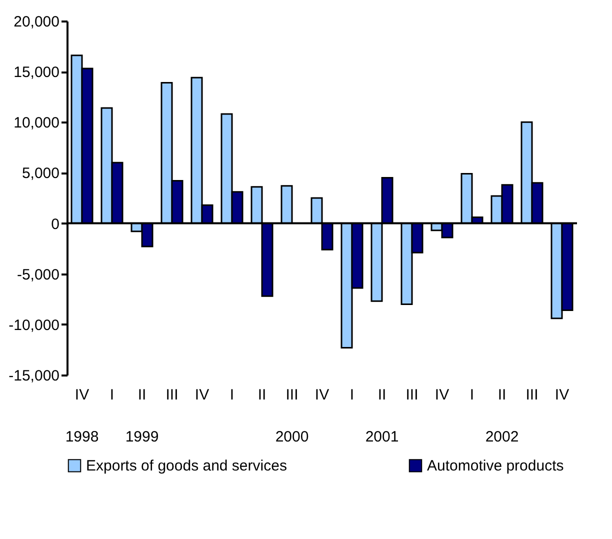 This screenshot has height=539, width=612. I want to click on category-label: IV 1998, so click(82, 416).